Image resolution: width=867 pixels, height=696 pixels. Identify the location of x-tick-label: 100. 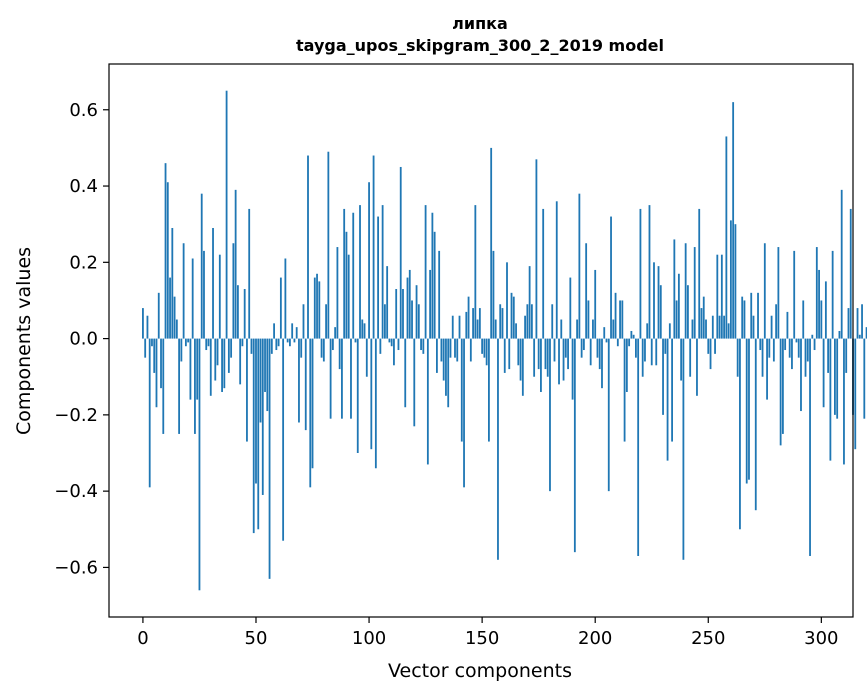
(369, 638).